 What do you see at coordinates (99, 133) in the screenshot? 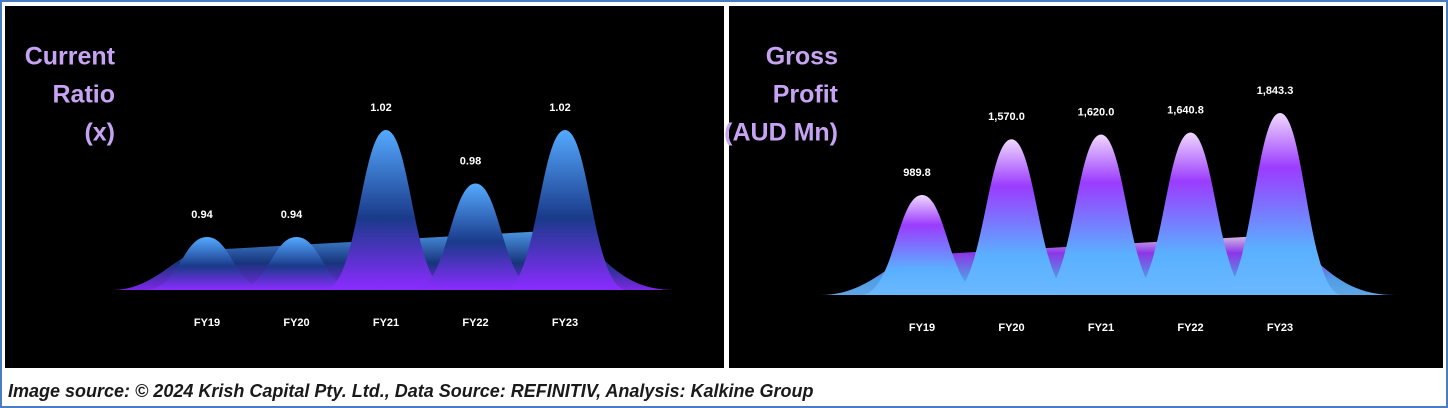
I see `chart-title: (x)` at bounding box center [99, 133].